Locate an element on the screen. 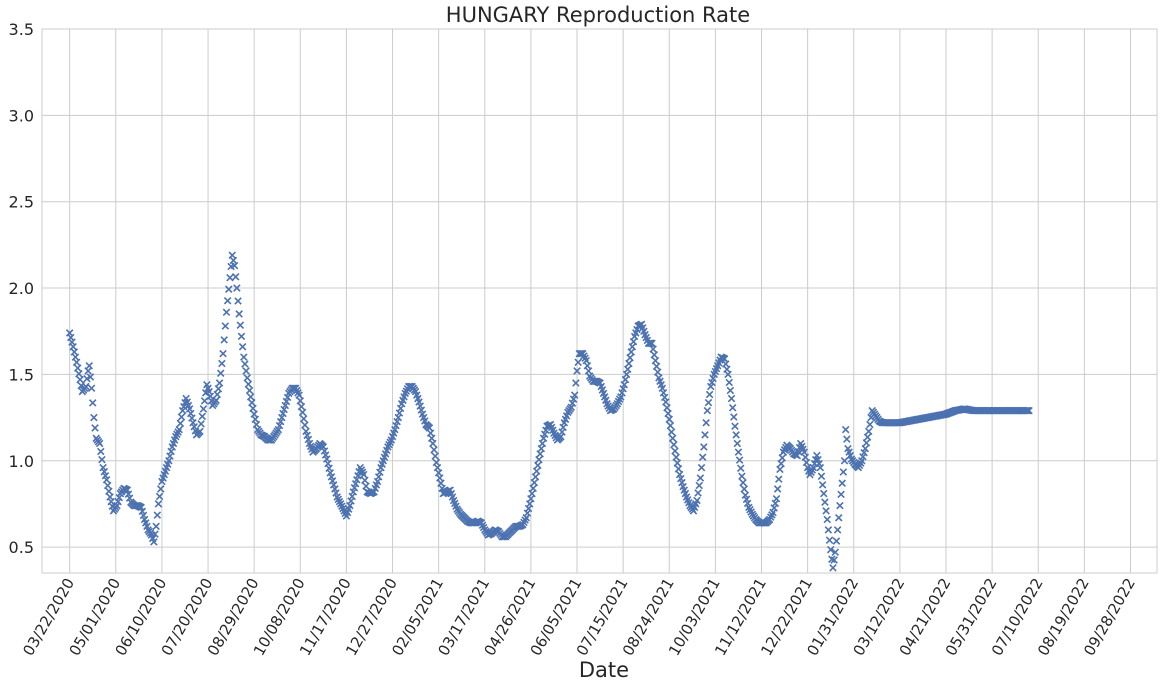 This screenshot has height=688, width=1163. y-tick-label: 0.5 is located at coordinates (21, 547).